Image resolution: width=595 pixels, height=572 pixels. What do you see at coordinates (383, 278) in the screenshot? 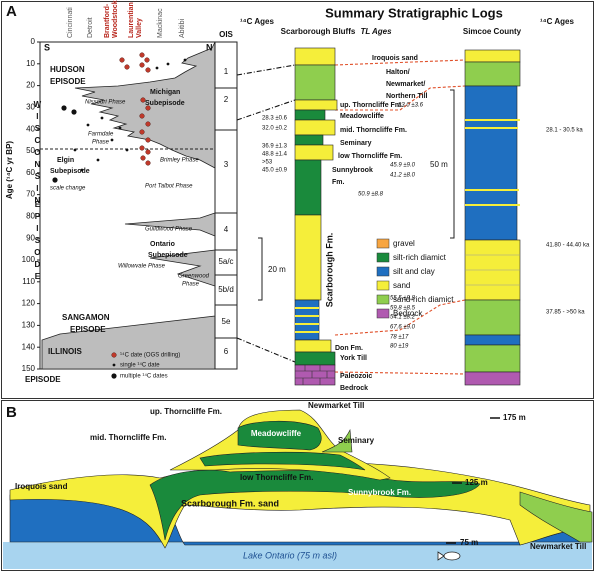
I see `logs-legend` at bounding box center [383, 278].